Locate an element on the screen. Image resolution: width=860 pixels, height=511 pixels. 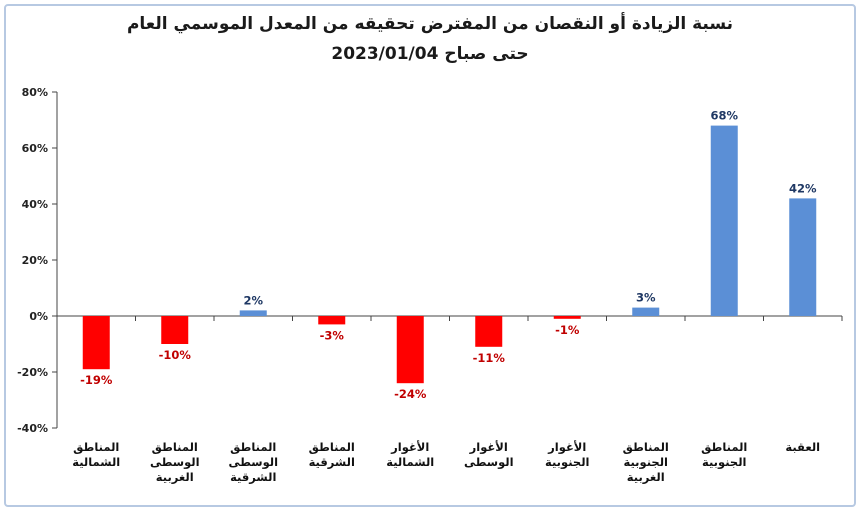
y-tick-label: 80% is located at coordinates (35, 92).